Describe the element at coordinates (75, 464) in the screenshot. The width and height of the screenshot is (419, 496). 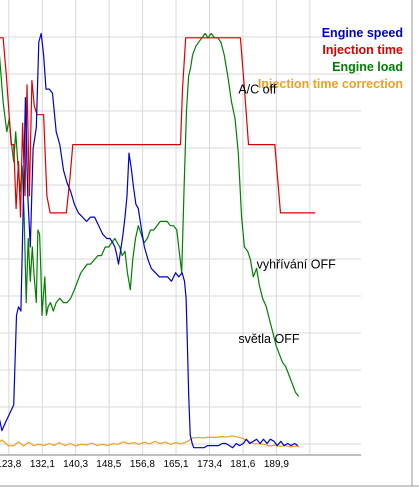
I see `x-tick-label: 140,3` at that location.